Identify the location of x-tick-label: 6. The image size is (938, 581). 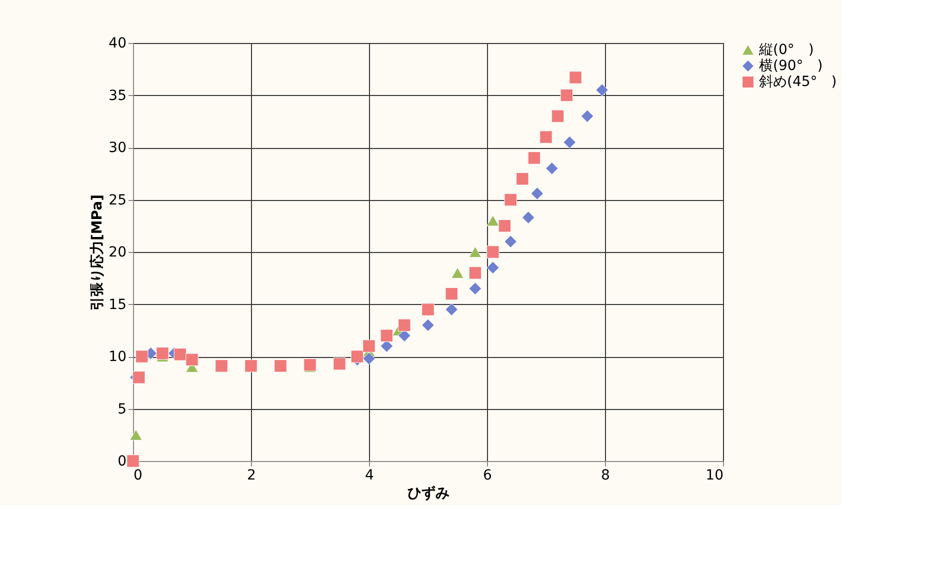
(487, 476).